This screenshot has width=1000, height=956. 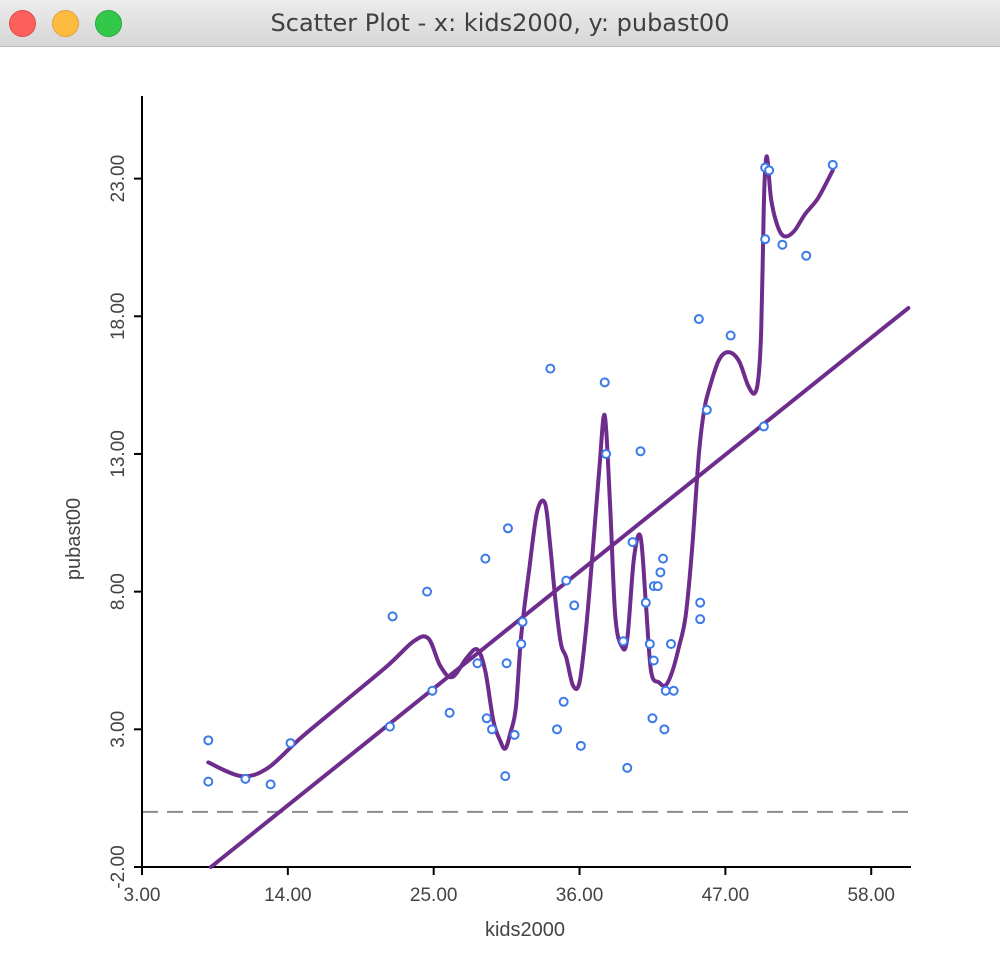 I want to click on x-axis-label: kids2000, so click(x=525, y=930).